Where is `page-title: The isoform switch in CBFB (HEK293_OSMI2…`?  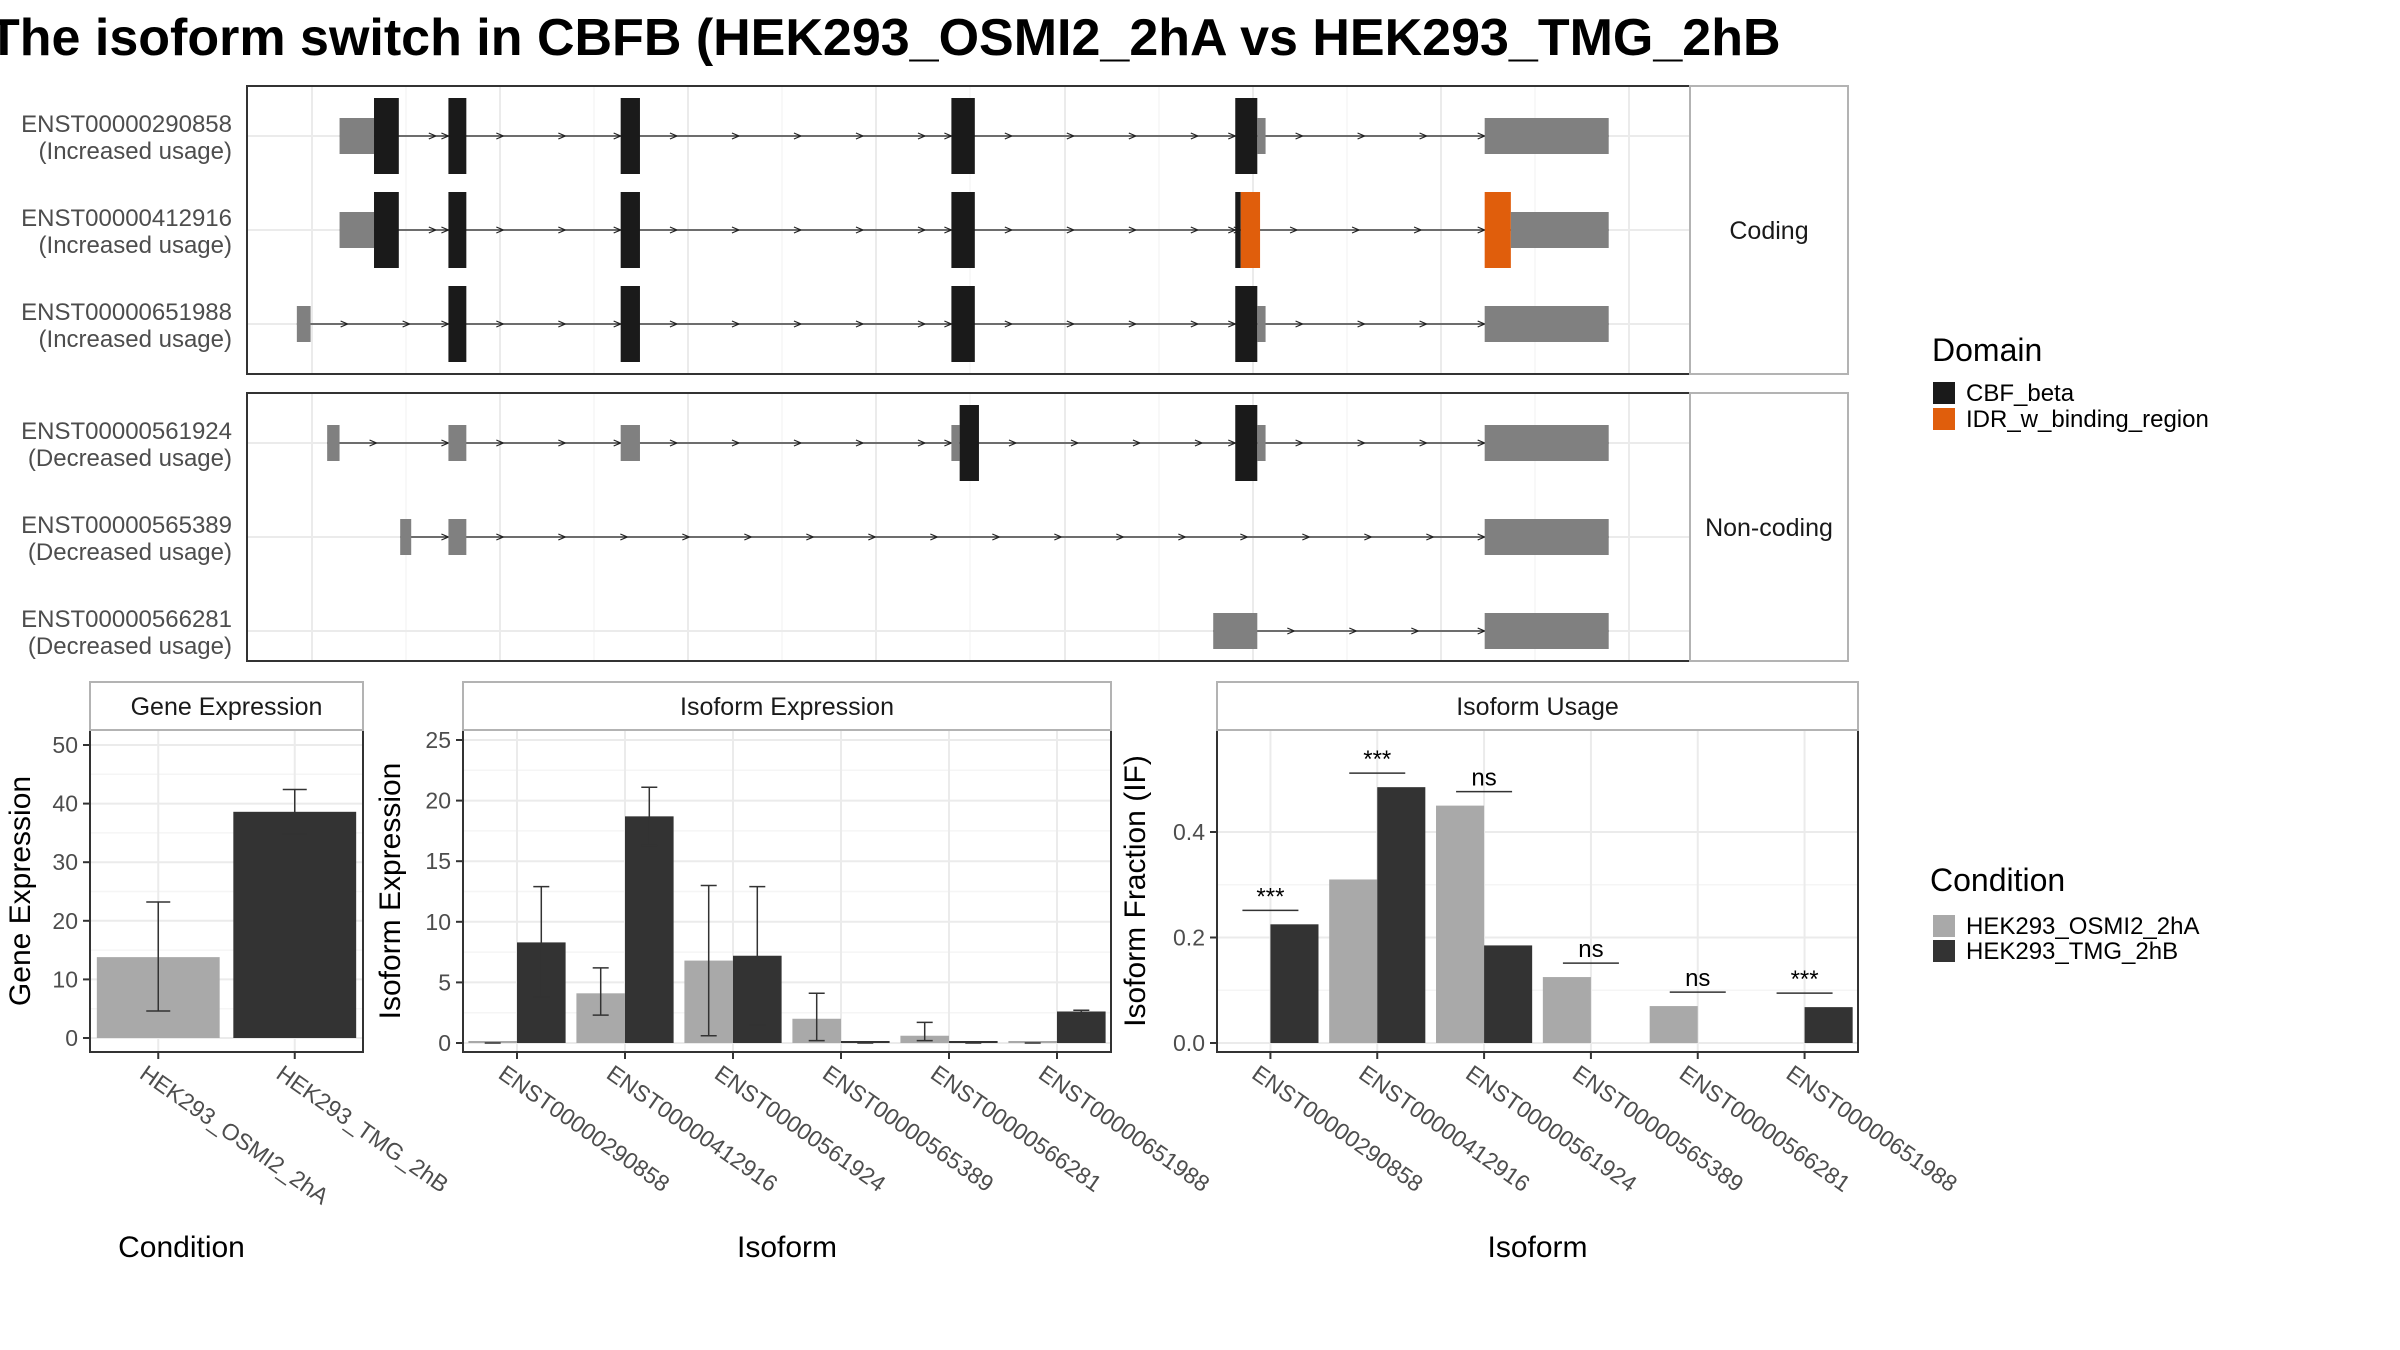
page-title: The isoform switch in CBFB (HEK293_OSMI2… is located at coordinates (890, 38).